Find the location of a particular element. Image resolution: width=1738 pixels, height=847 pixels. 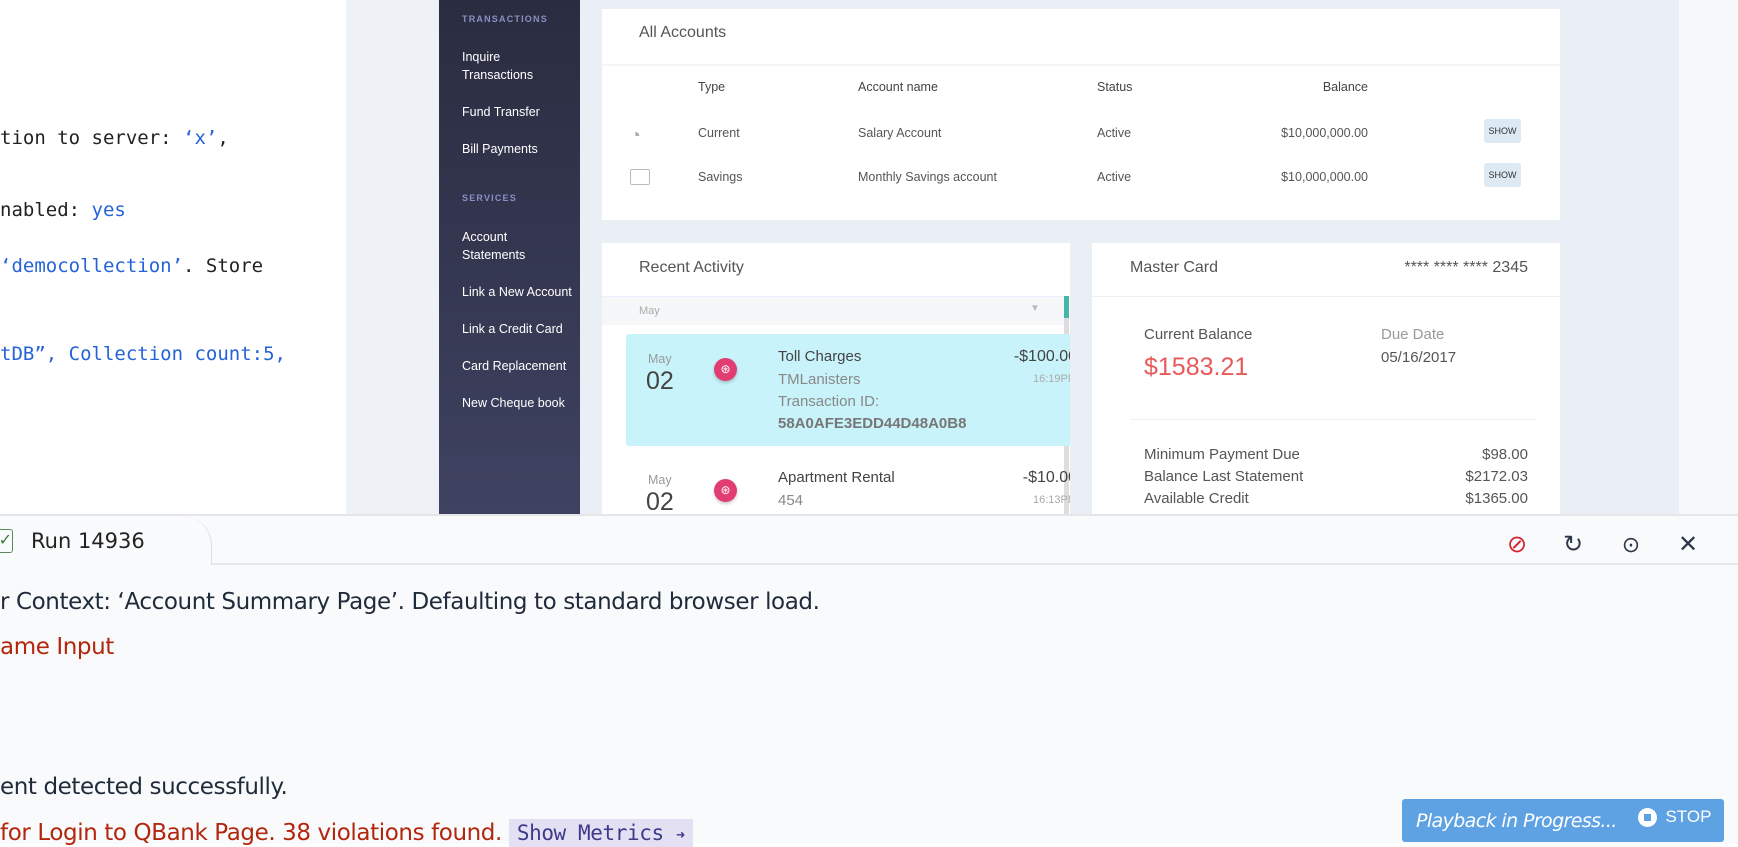

due-date: 05/16/2017 is located at coordinates (1419, 357).